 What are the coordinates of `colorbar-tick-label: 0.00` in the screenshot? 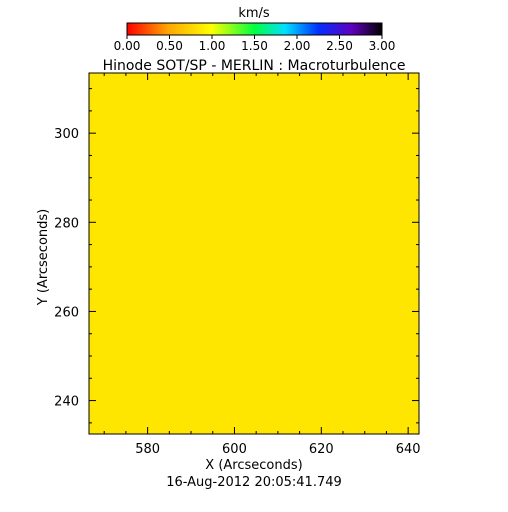 It's located at (127, 46).